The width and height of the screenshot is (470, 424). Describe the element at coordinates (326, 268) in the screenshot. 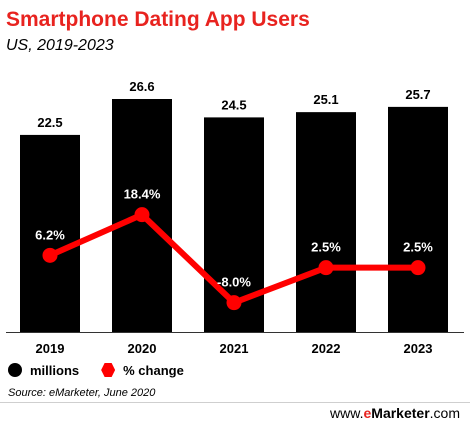

I see `point-percent-change-2022` at that location.